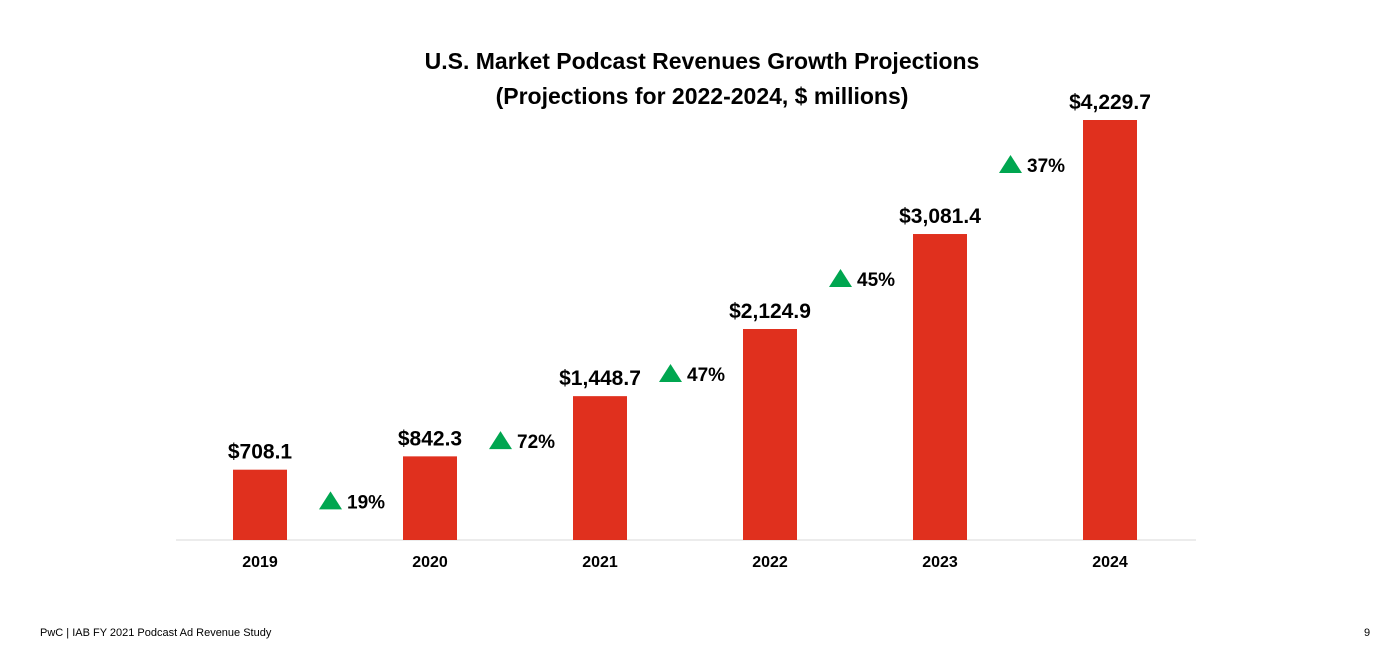  What do you see at coordinates (1110, 330) in the screenshot?
I see `bar-2024` at bounding box center [1110, 330].